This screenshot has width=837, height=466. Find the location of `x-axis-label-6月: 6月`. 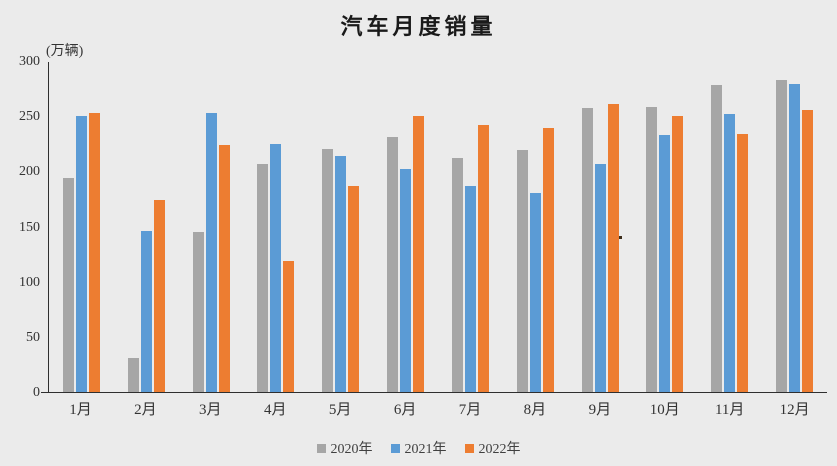

x-axis-label-6月: 6月 is located at coordinates (405, 410).